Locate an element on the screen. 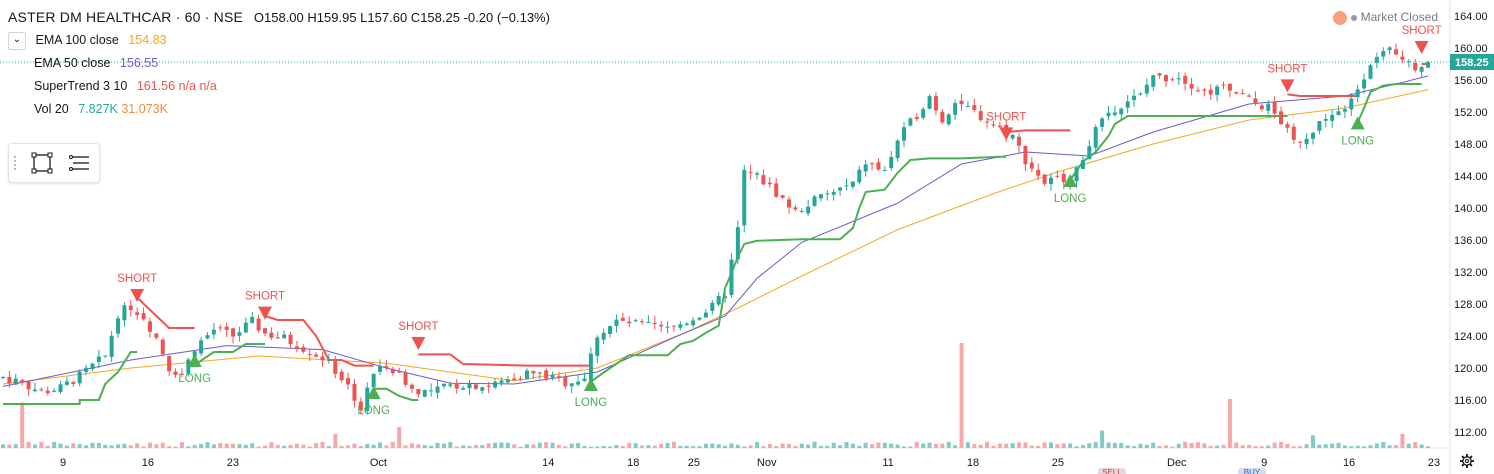 The width and height of the screenshot is (1494, 474). symbol-title: ASTER DM HEALTHCAR · 60 · NSE is located at coordinates (126, 17).